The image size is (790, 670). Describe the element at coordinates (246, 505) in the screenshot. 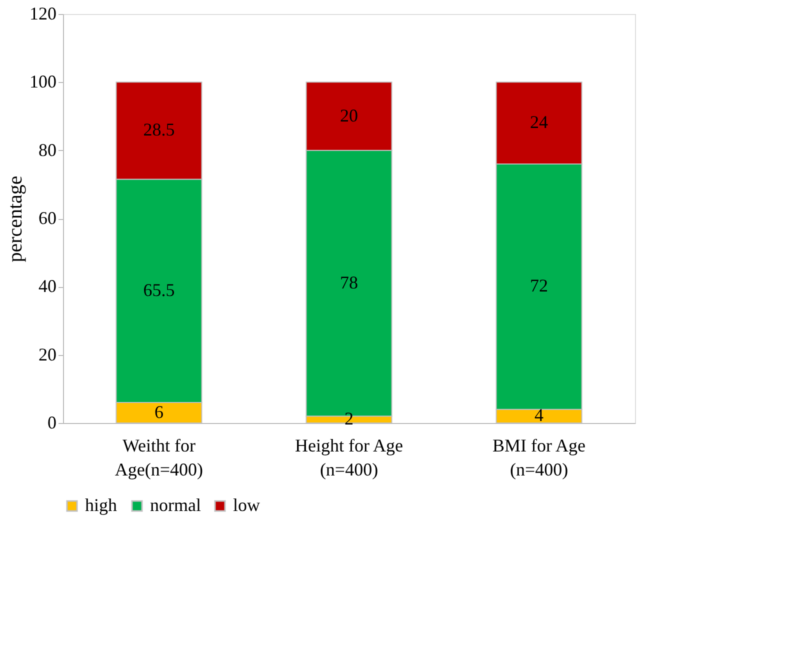

I see `legend-label: low` at that location.